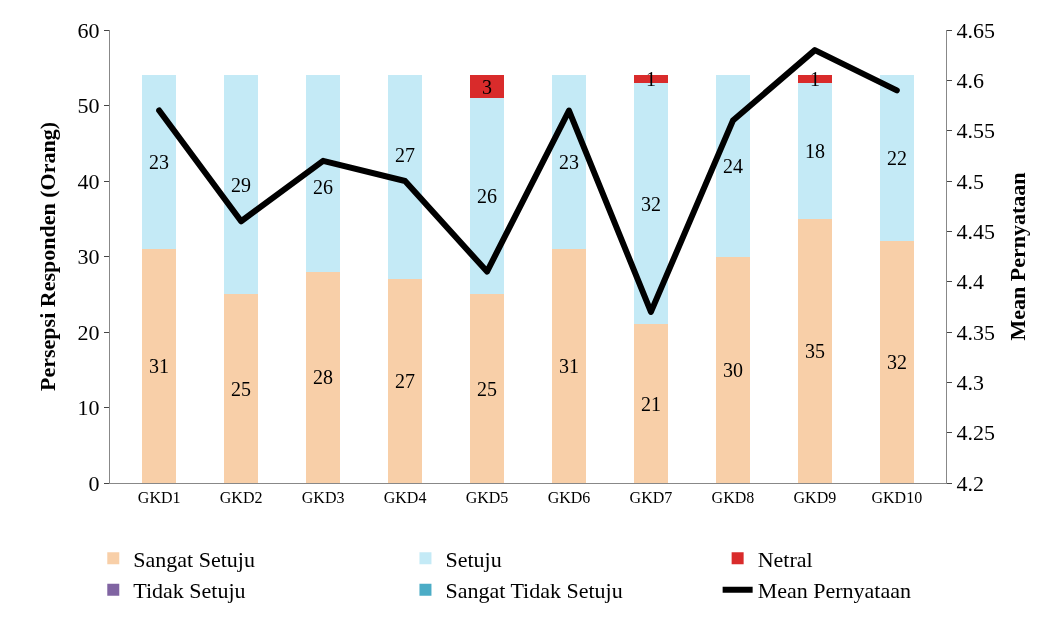 The width and height of the screenshot is (1056, 623). I want to click on y2-tick-label: 4.6, so click(970, 81).